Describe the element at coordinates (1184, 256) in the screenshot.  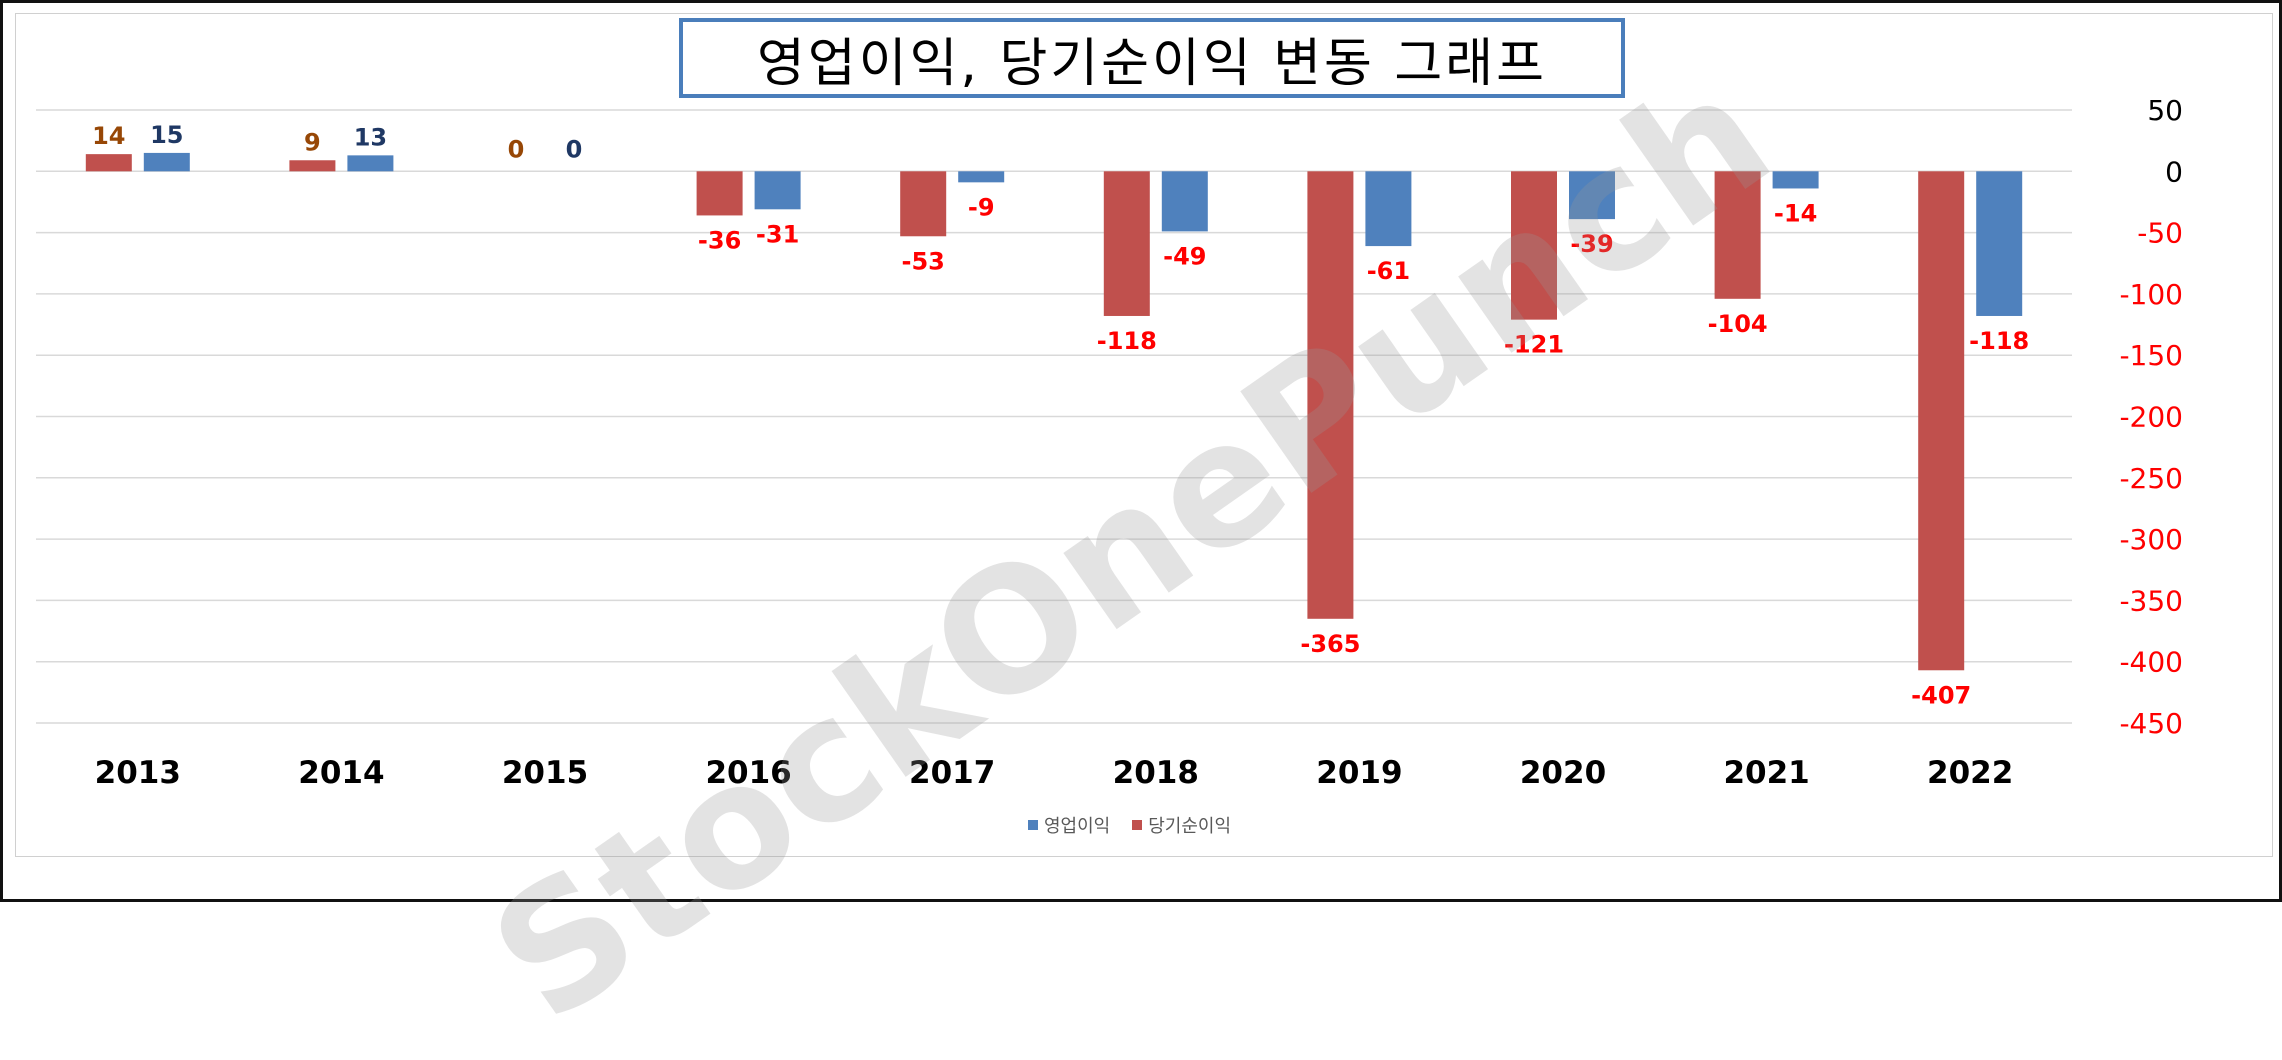
I see `data-label-operating-profit: -49` at that location.